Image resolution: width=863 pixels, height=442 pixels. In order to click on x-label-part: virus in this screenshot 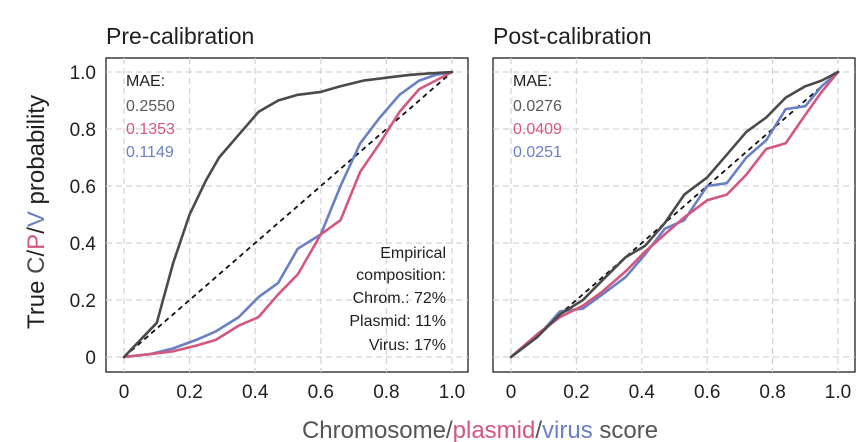, I will do `click(567, 429)`.